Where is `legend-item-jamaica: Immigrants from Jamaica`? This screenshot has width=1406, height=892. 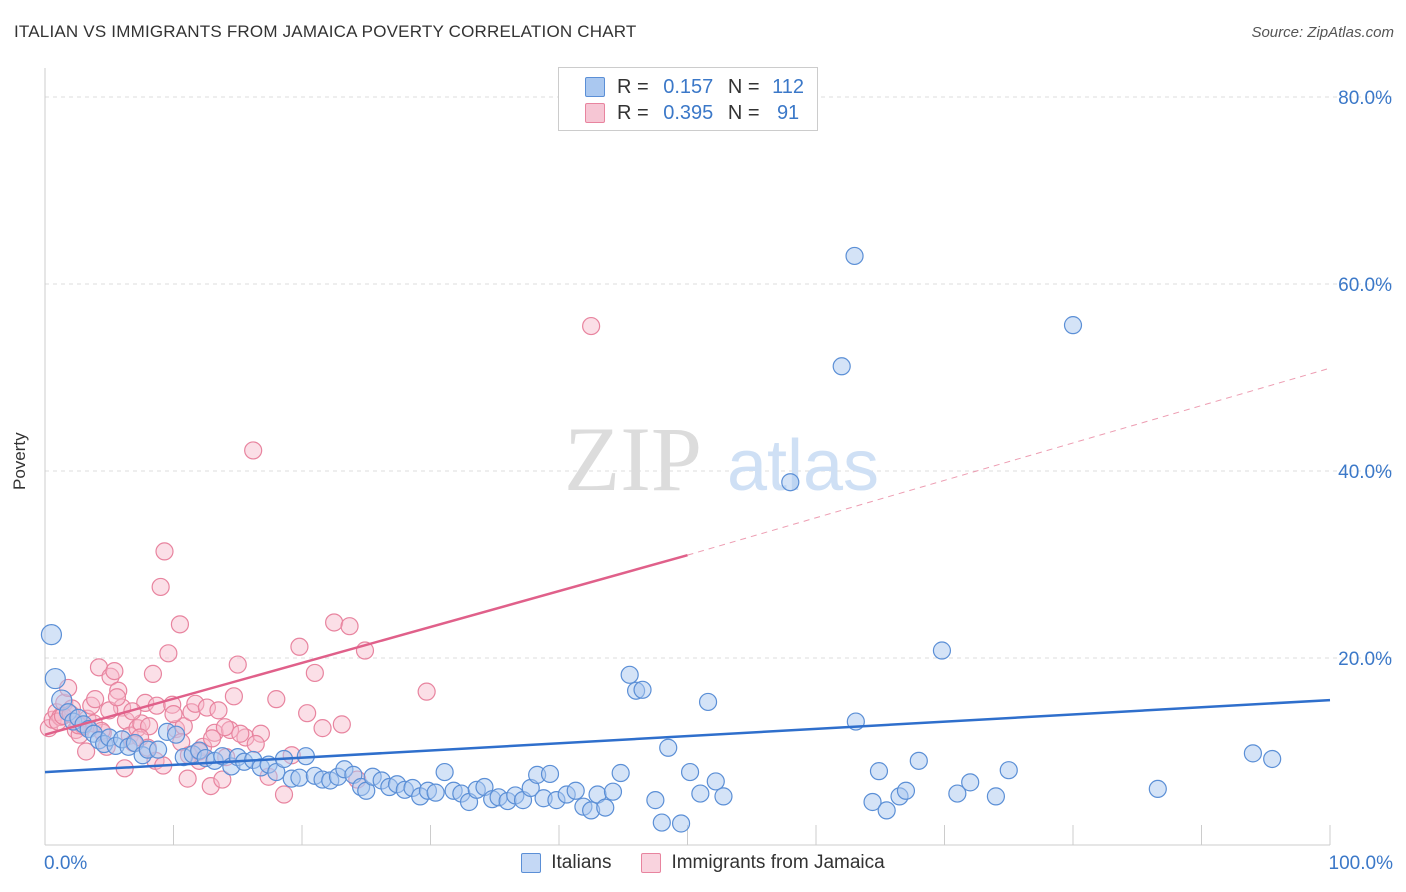 legend-item-jamaica: Immigrants from Jamaica is located at coordinates (763, 863).